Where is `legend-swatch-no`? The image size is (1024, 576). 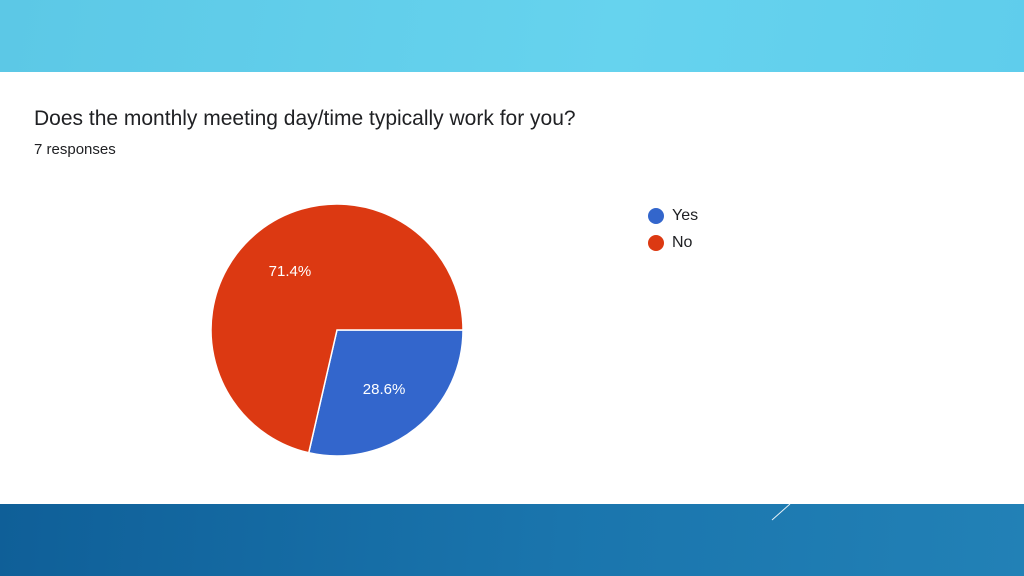
legend-swatch-no is located at coordinates (656, 242).